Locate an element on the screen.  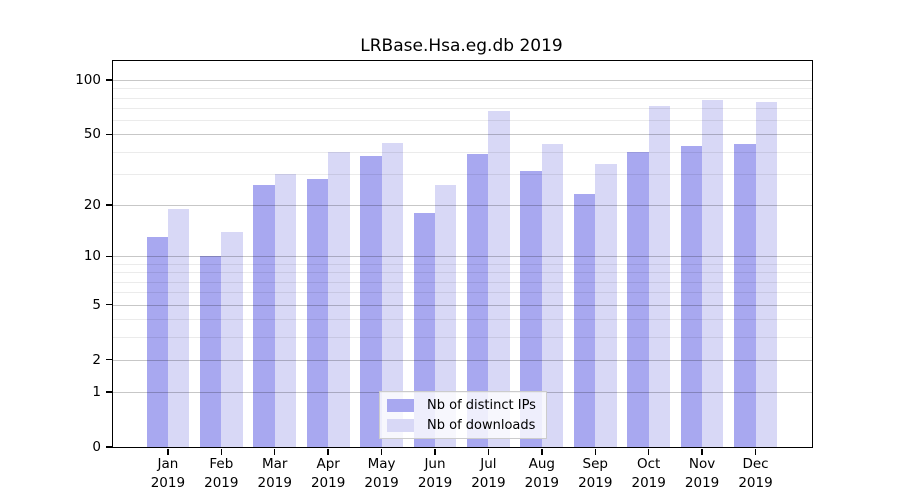
bar-nb-of-downloads-mar is located at coordinates (285, 310).